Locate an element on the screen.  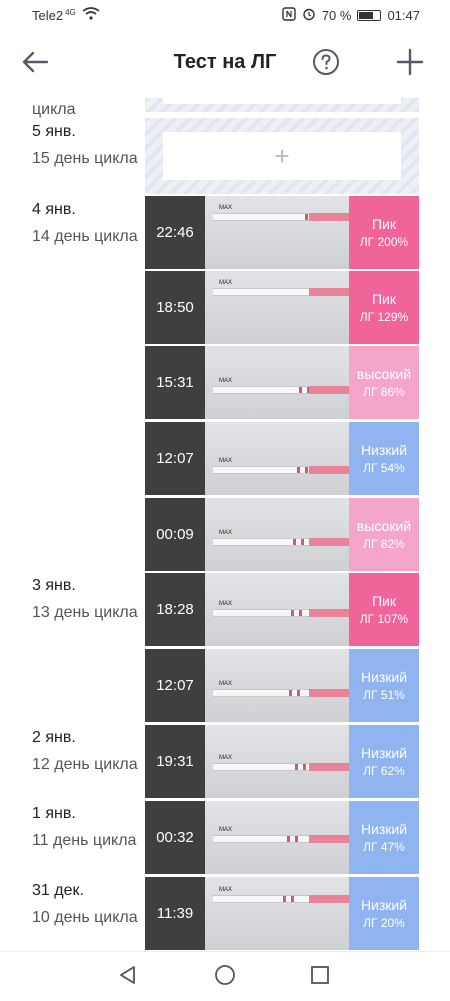
nav-home-button is located at coordinates (225, 977).